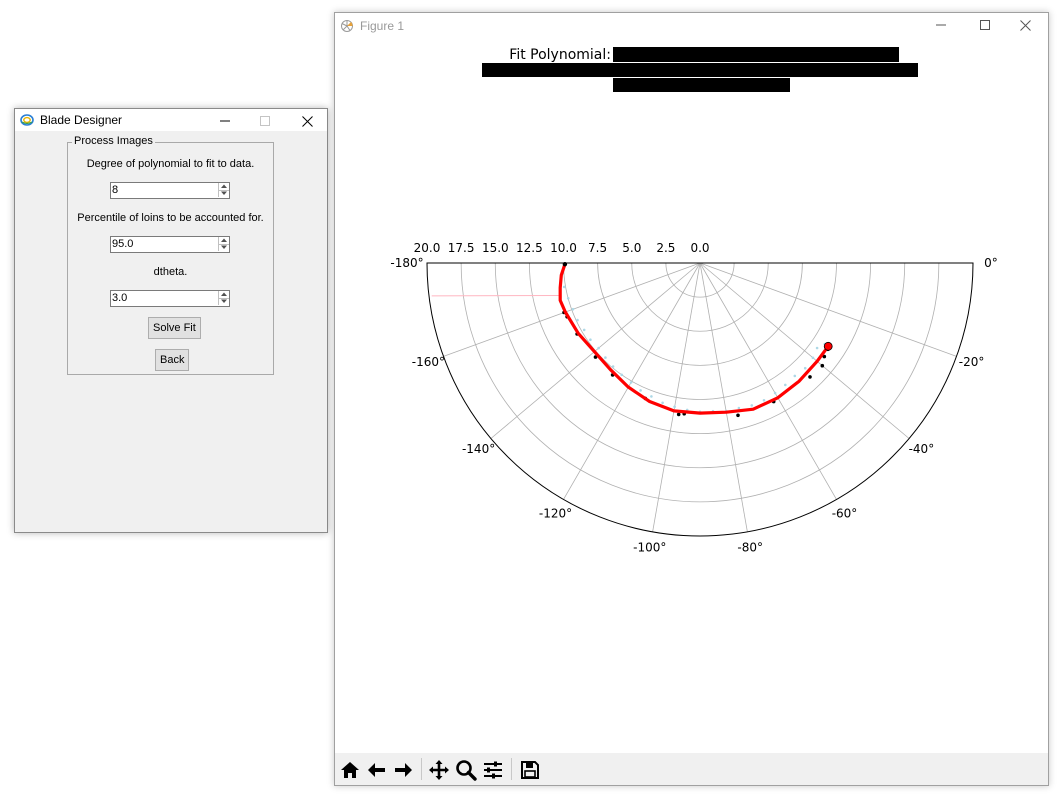 The image size is (1059, 798). I want to click on dtheta-decrement, so click(223, 301).